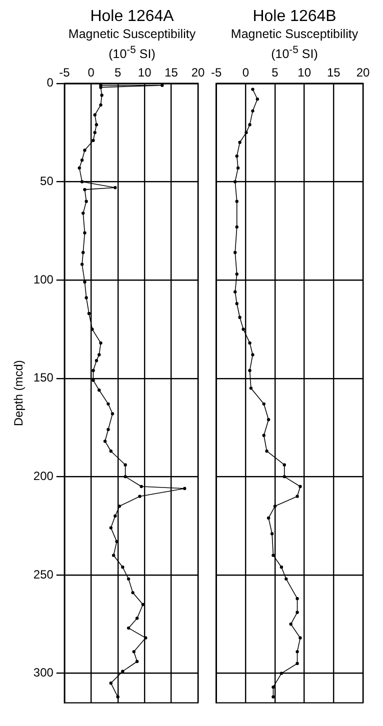 This screenshot has width=383, height=726. What do you see at coordinates (132, 17) in the screenshot?
I see `chart-title: Hole 1264A` at bounding box center [132, 17].